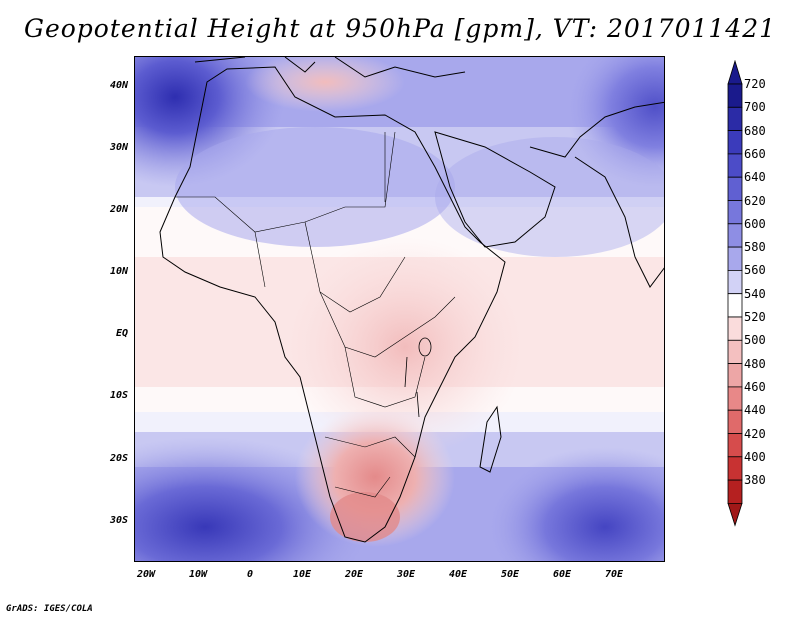  What do you see at coordinates (619, 222) in the screenshot?
I see `india-coast` at bounding box center [619, 222].